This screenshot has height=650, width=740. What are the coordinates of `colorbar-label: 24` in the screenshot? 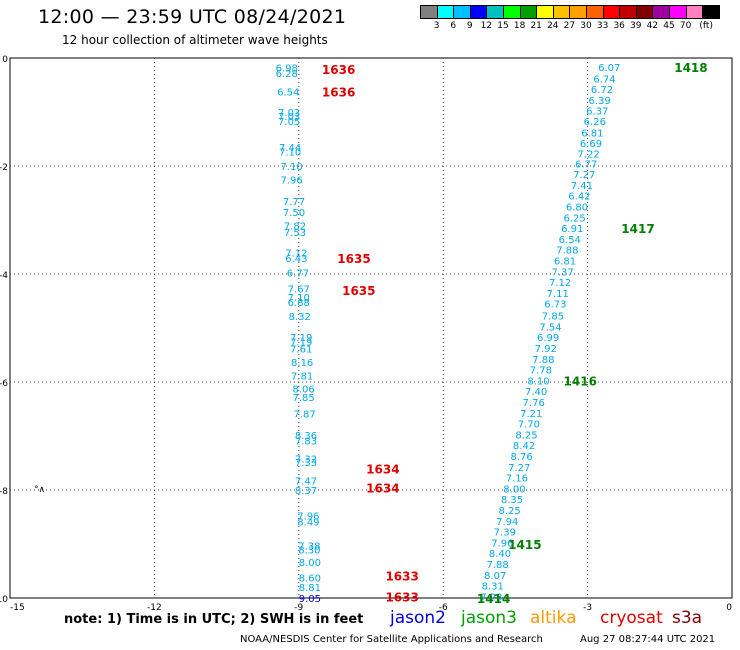 It's located at (553, 26).